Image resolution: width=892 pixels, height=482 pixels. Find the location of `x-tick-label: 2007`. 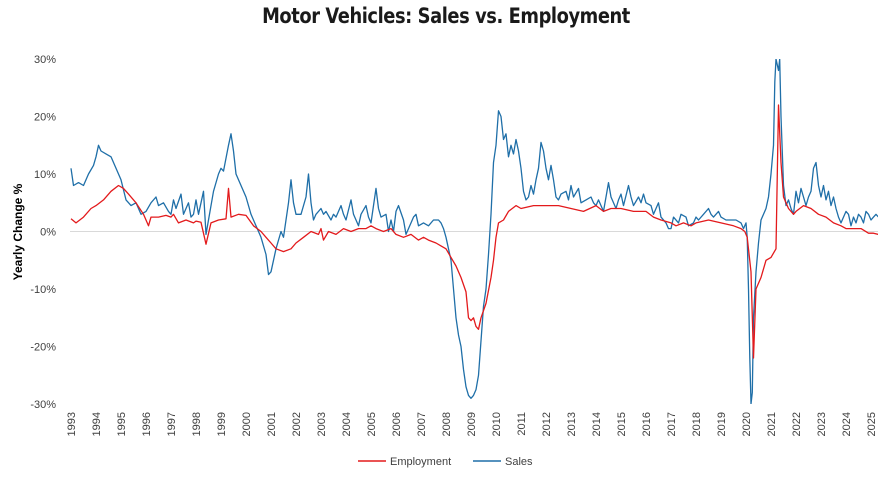

x-tick-label: 2007 is located at coordinates (422, 424).